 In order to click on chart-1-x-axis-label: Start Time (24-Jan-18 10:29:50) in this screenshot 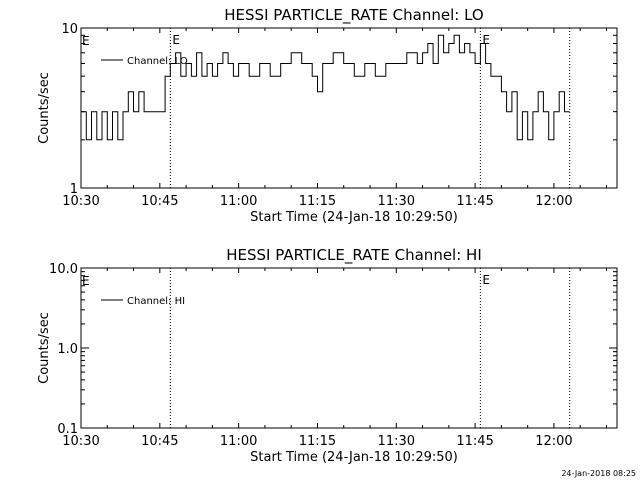, I will do `click(354, 217)`.